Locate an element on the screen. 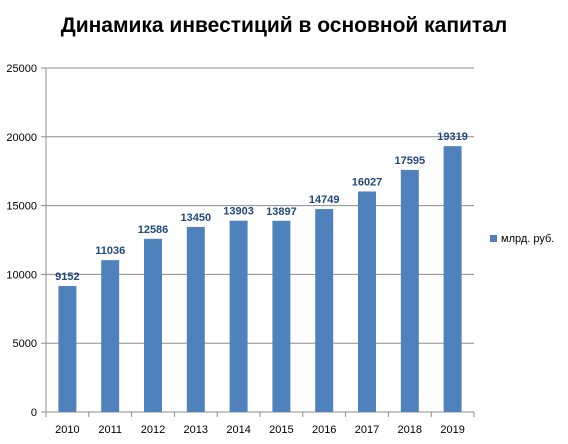 The height and width of the screenshot is (444, 568). data-label: 17595 is located at coordinates (410, 161).